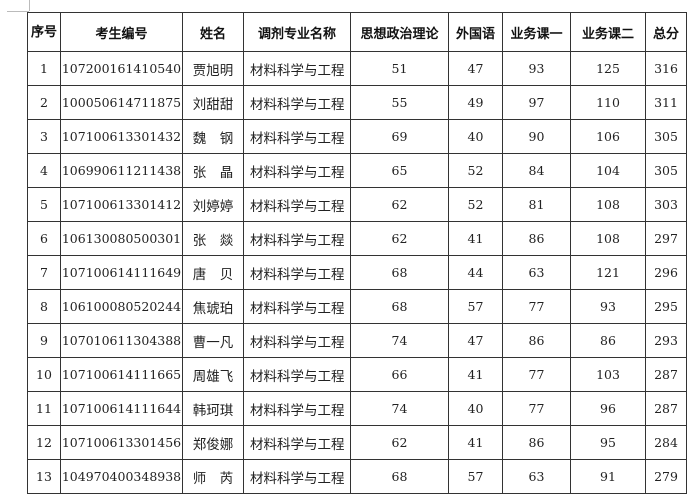 The height and width of the screenshot is (503, 700). Describe the element at coordinates (666, 306) in the screenshot. I see `cell-total: 295` at that location.